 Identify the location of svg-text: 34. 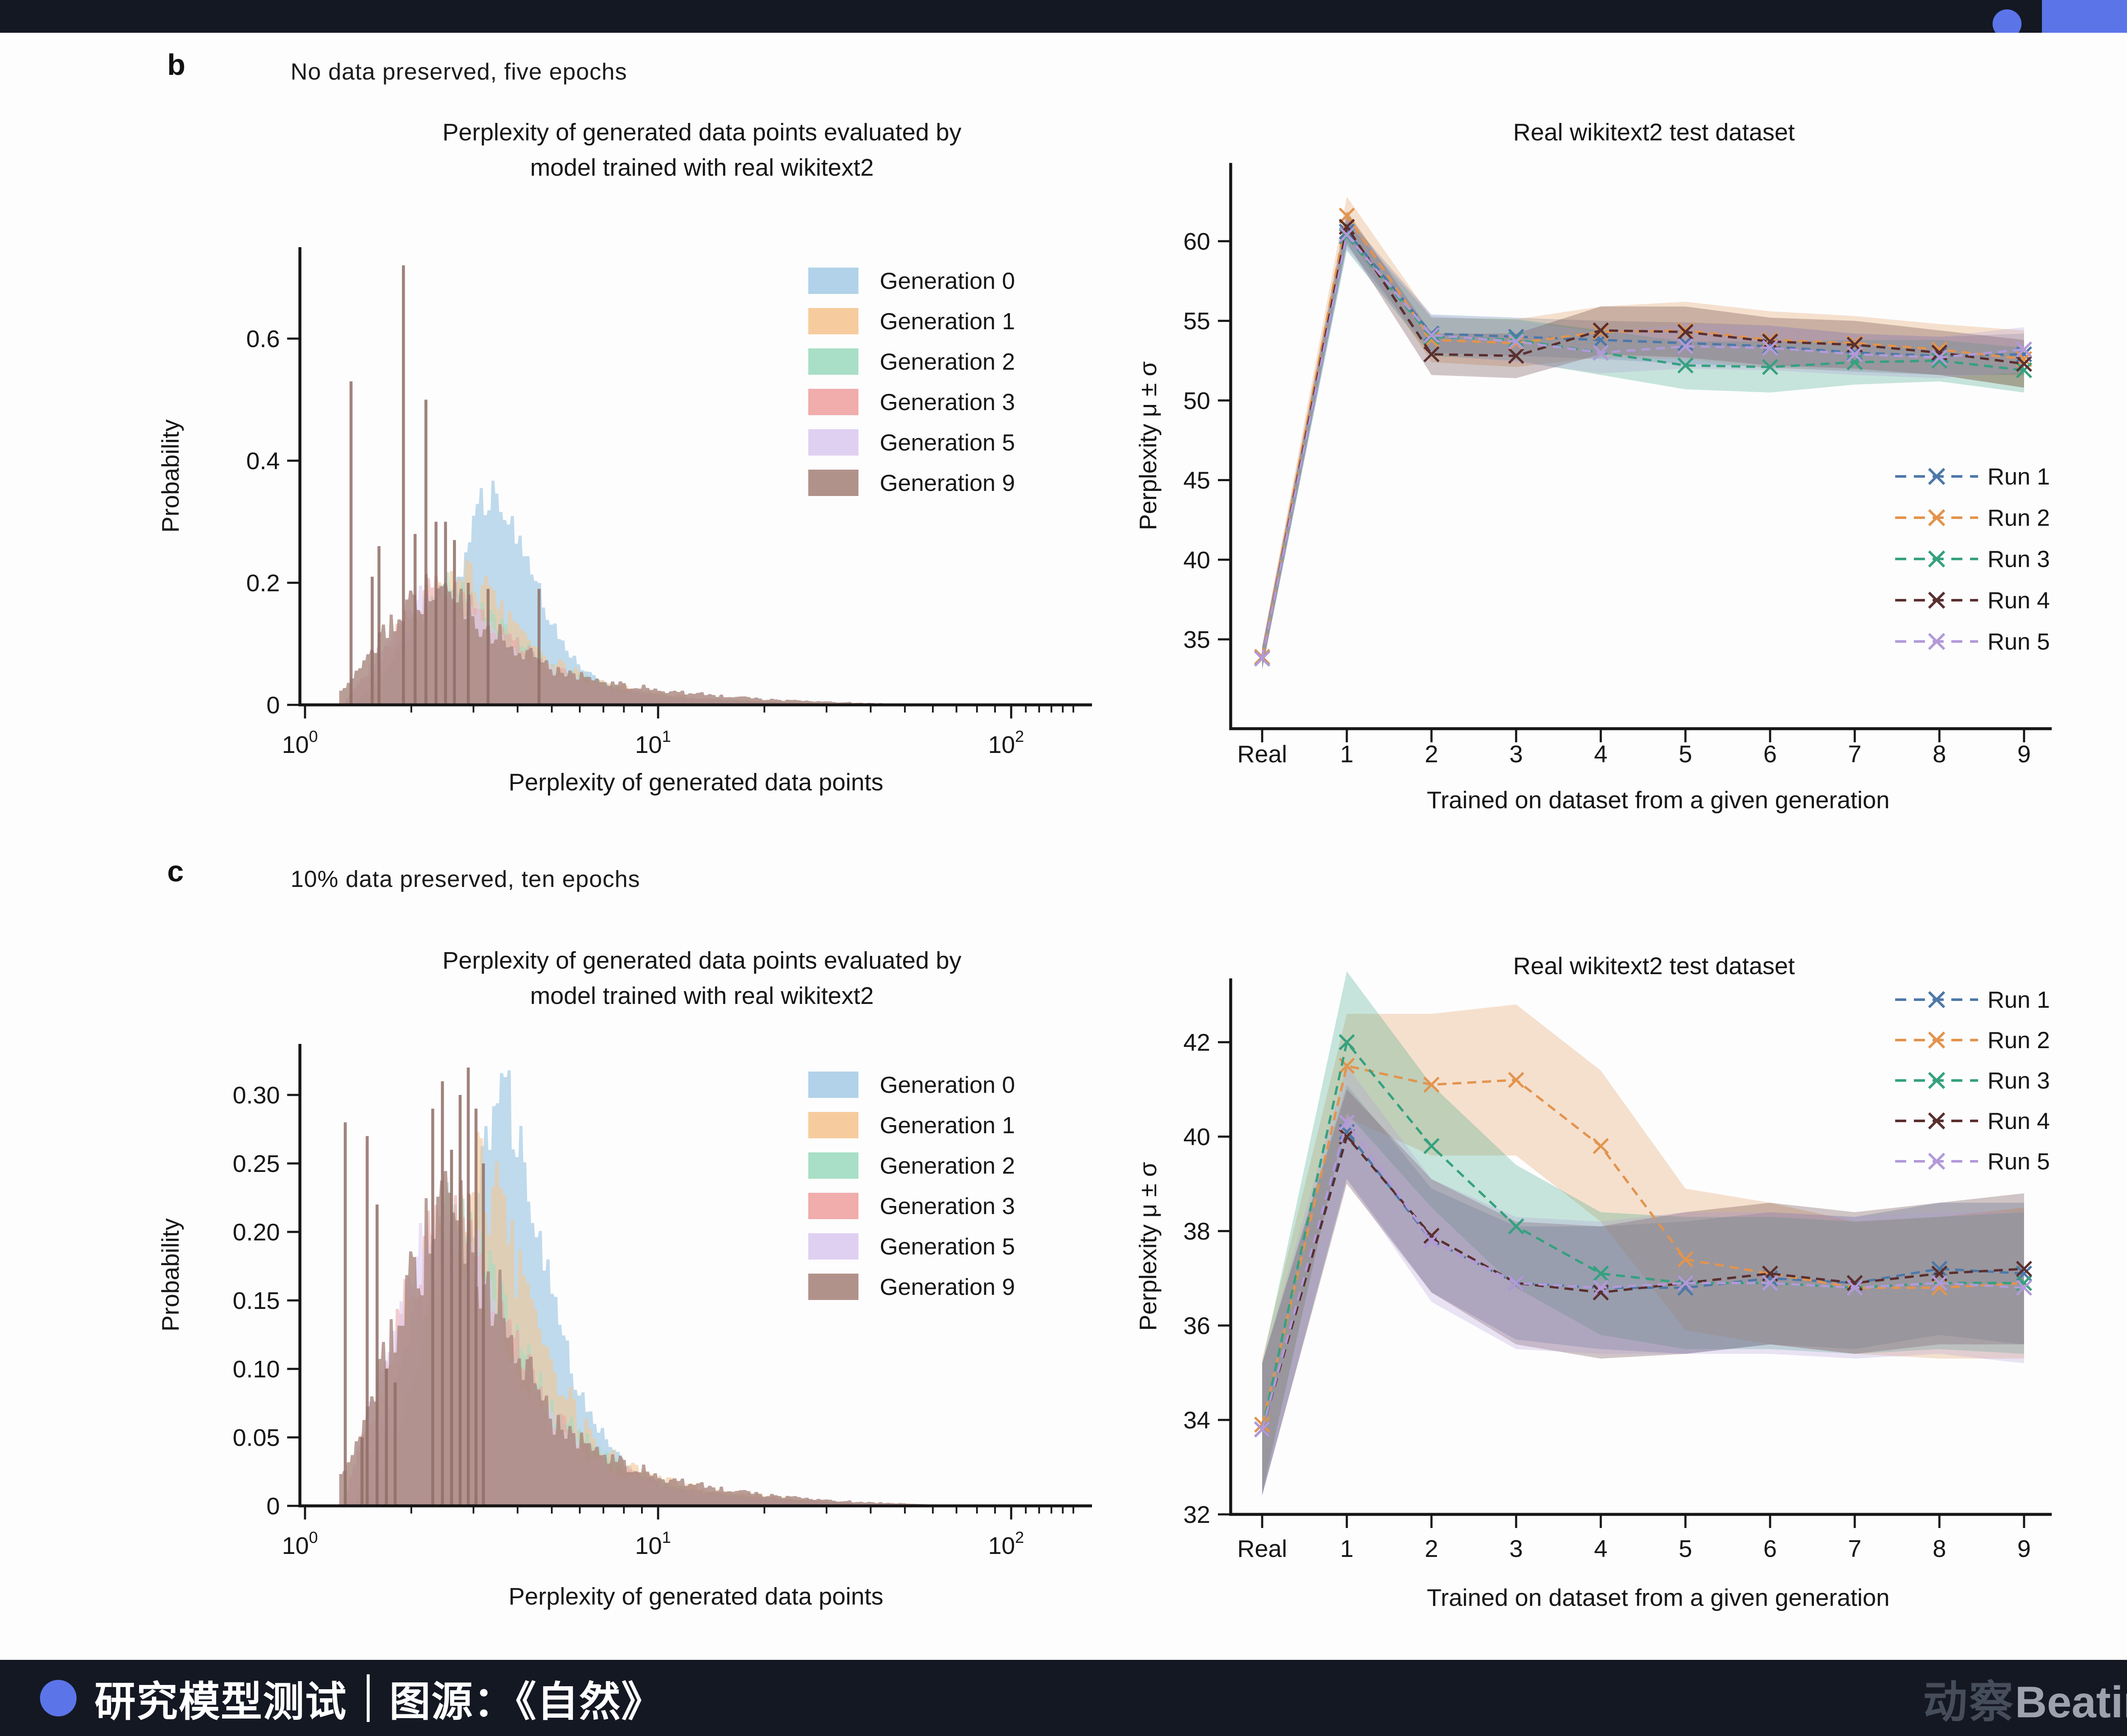
(1196, 1420).